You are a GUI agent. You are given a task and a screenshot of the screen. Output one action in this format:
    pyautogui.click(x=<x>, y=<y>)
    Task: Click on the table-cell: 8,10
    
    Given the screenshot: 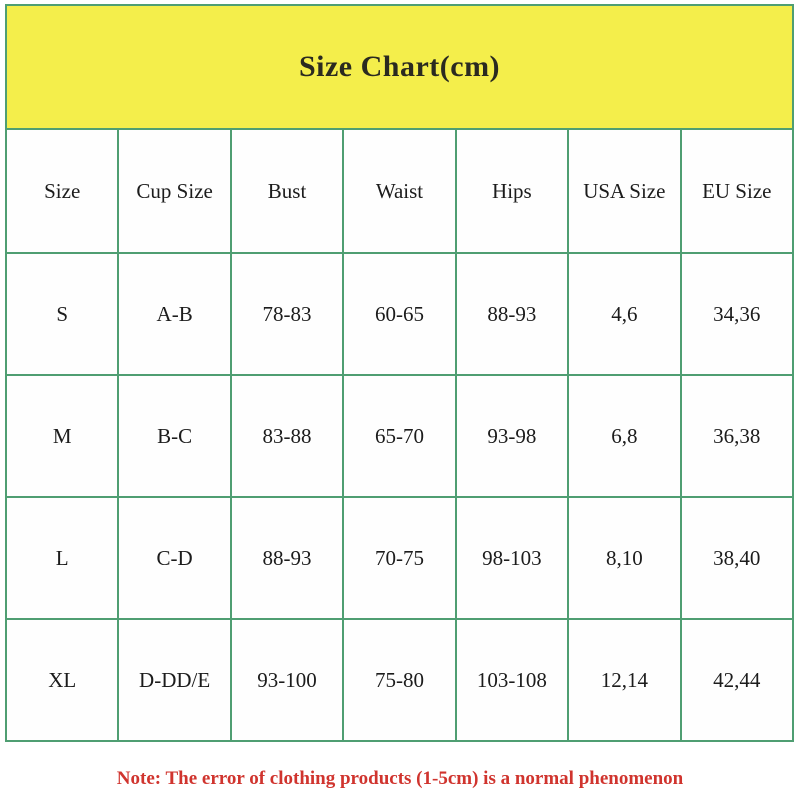 What is the action you would take?
    pyautogui.click(x=624, y=558)
    